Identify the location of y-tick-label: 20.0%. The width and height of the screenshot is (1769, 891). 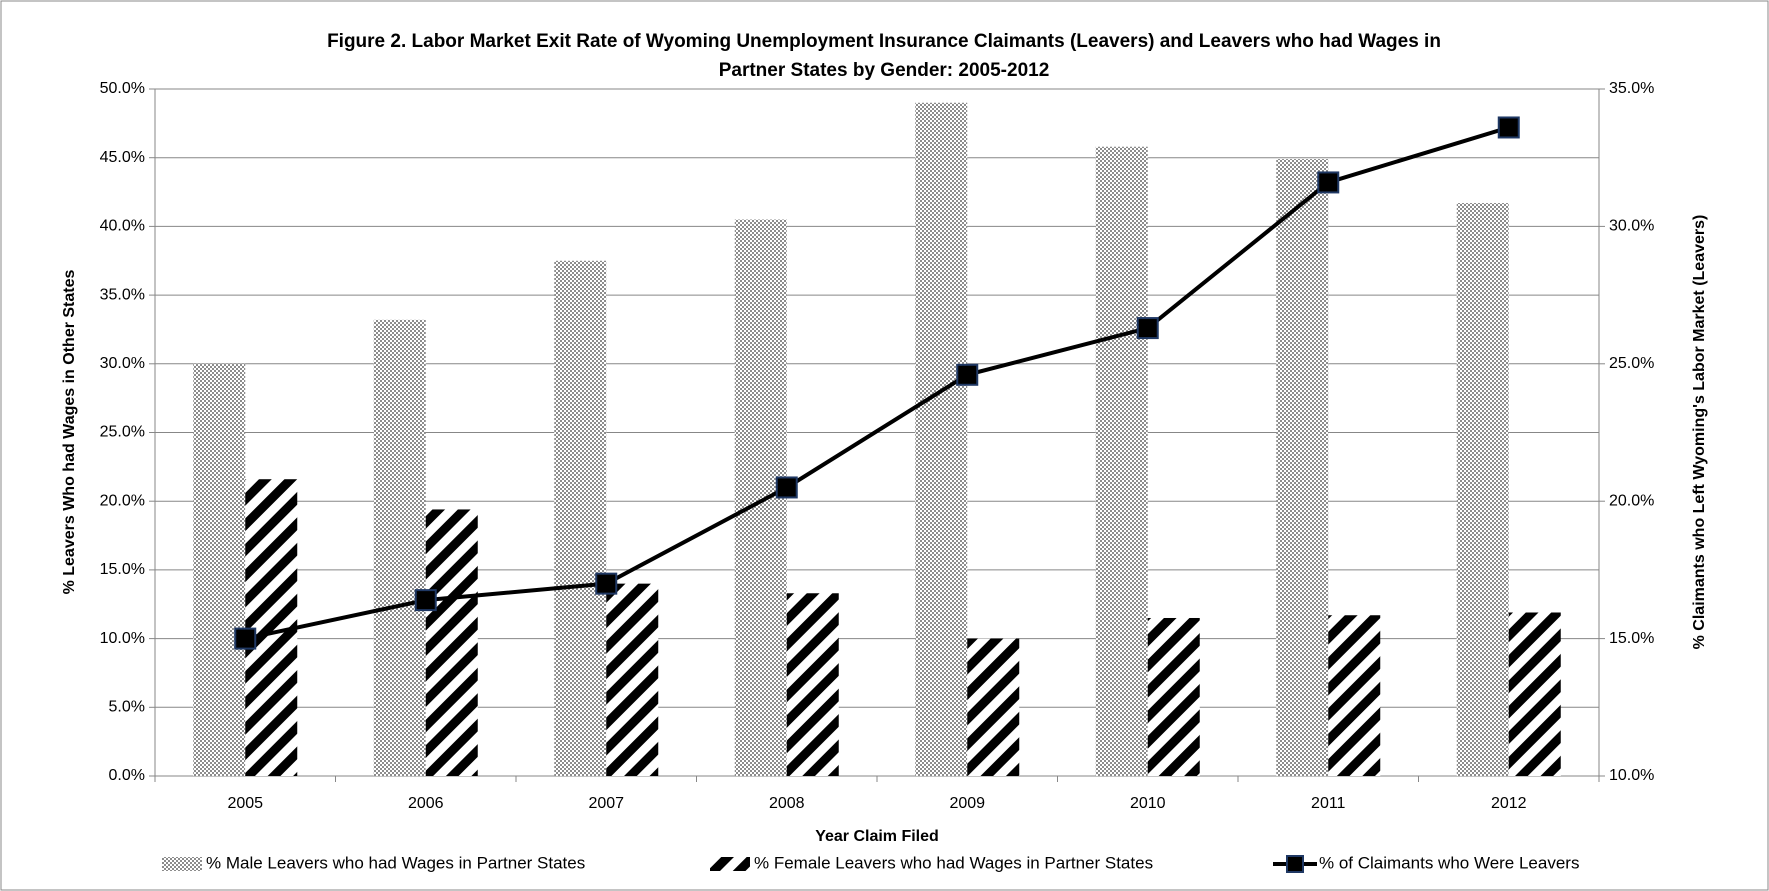
(122, 500).